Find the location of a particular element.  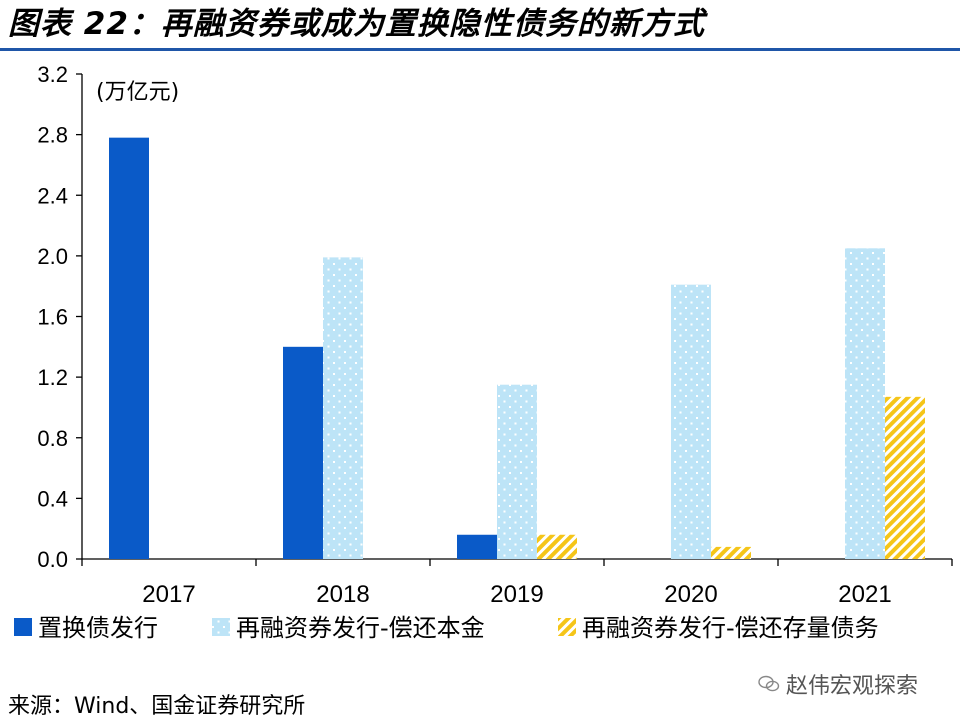

x-tick-label: 2021 is located at coordinates (864, 594).